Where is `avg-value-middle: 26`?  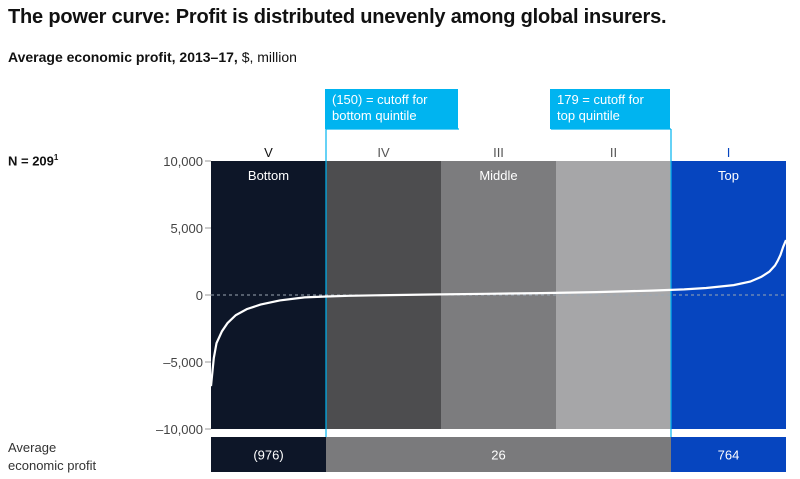 avg-value-middle: 26 is located at coordinates (498, 455).